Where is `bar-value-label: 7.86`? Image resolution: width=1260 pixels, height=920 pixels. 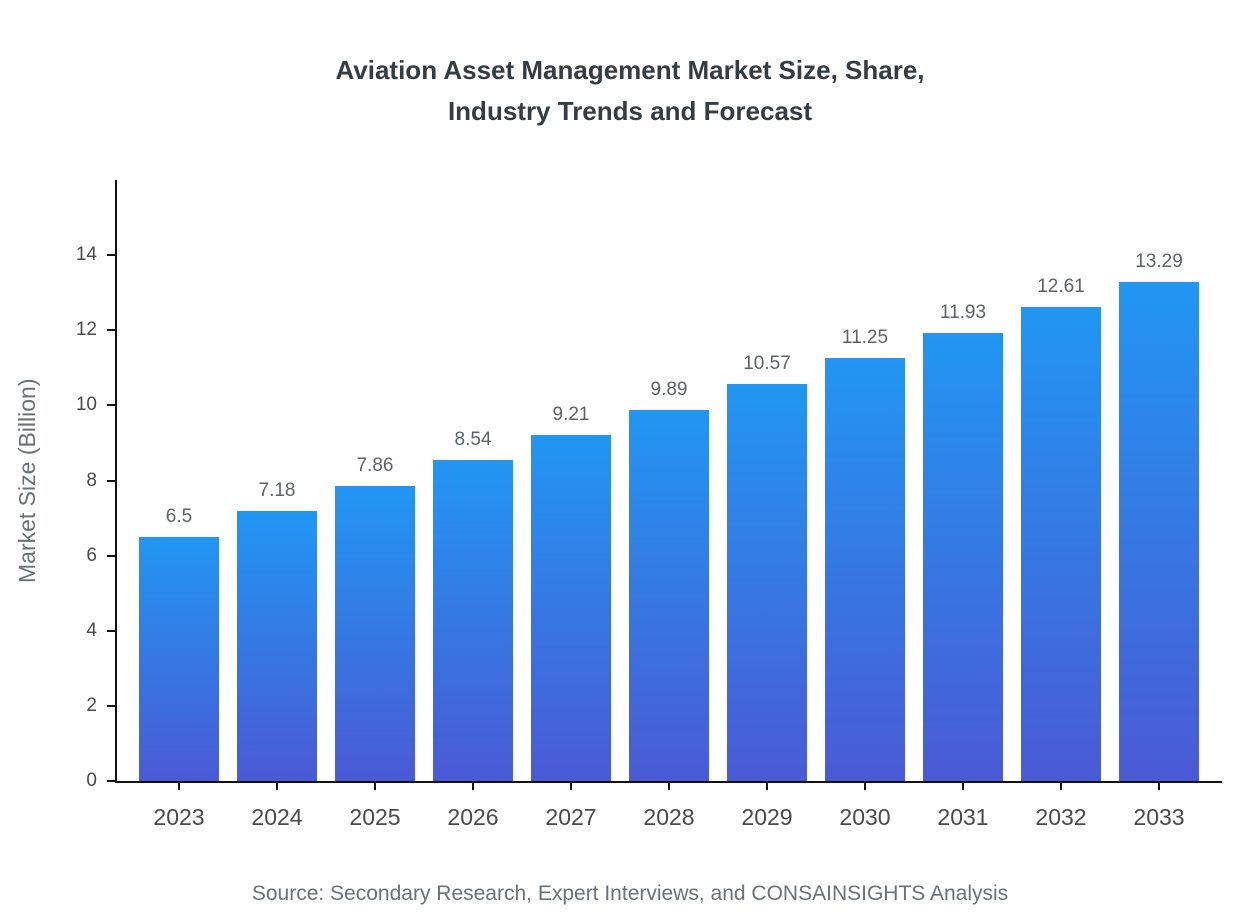
bar-value-label: 7.86 is located at coordinates (375, 465).